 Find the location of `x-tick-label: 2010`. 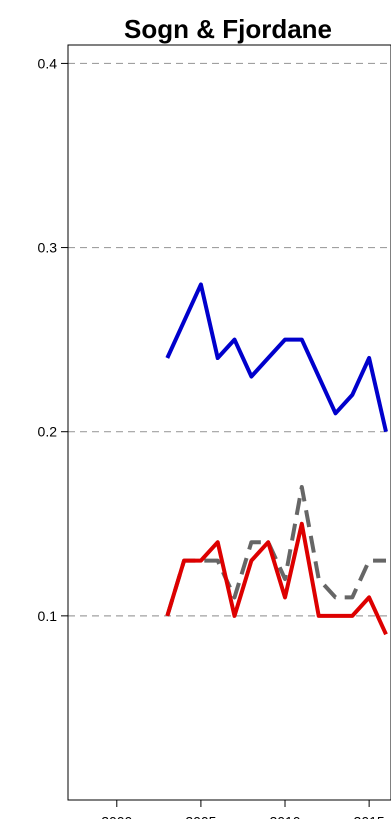

x-tick-label: 2010 is located at coordinates (284, 816).